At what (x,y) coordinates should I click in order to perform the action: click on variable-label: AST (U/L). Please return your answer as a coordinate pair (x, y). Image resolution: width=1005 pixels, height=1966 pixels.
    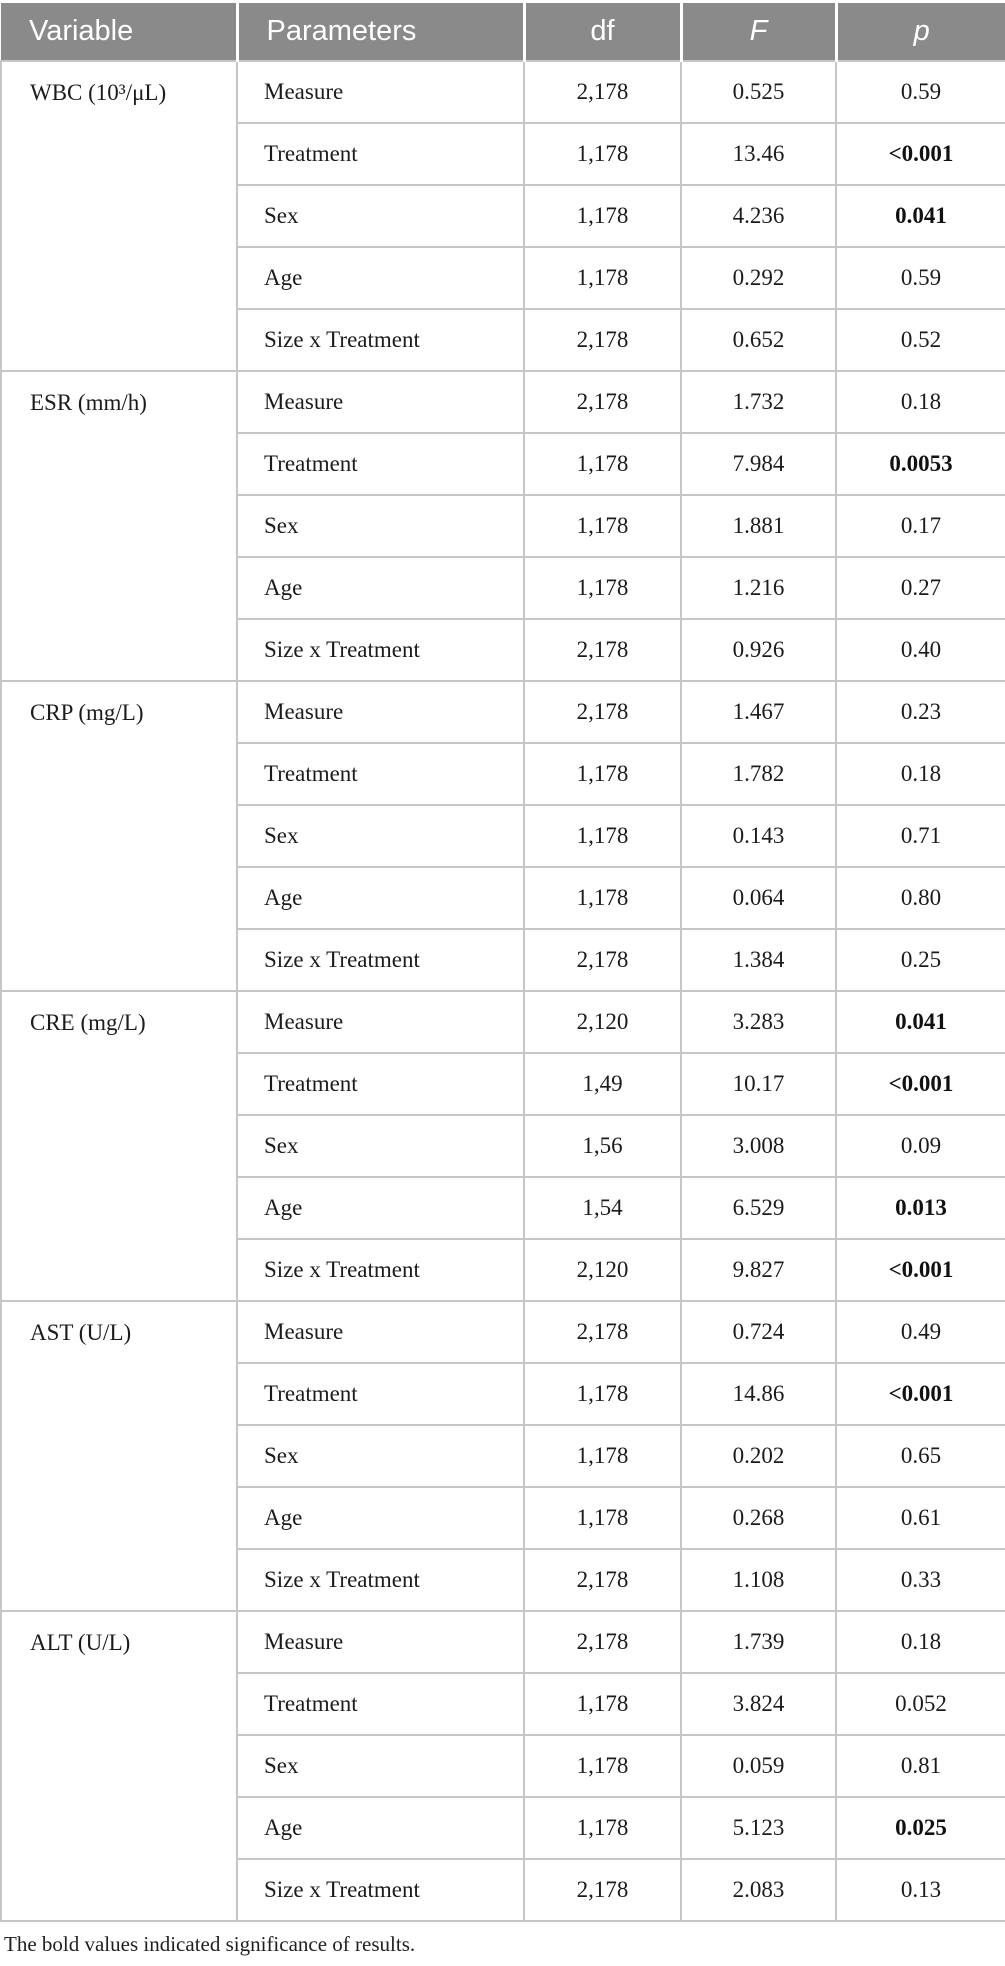
    Looking at the image, I should click on (81, 1332).